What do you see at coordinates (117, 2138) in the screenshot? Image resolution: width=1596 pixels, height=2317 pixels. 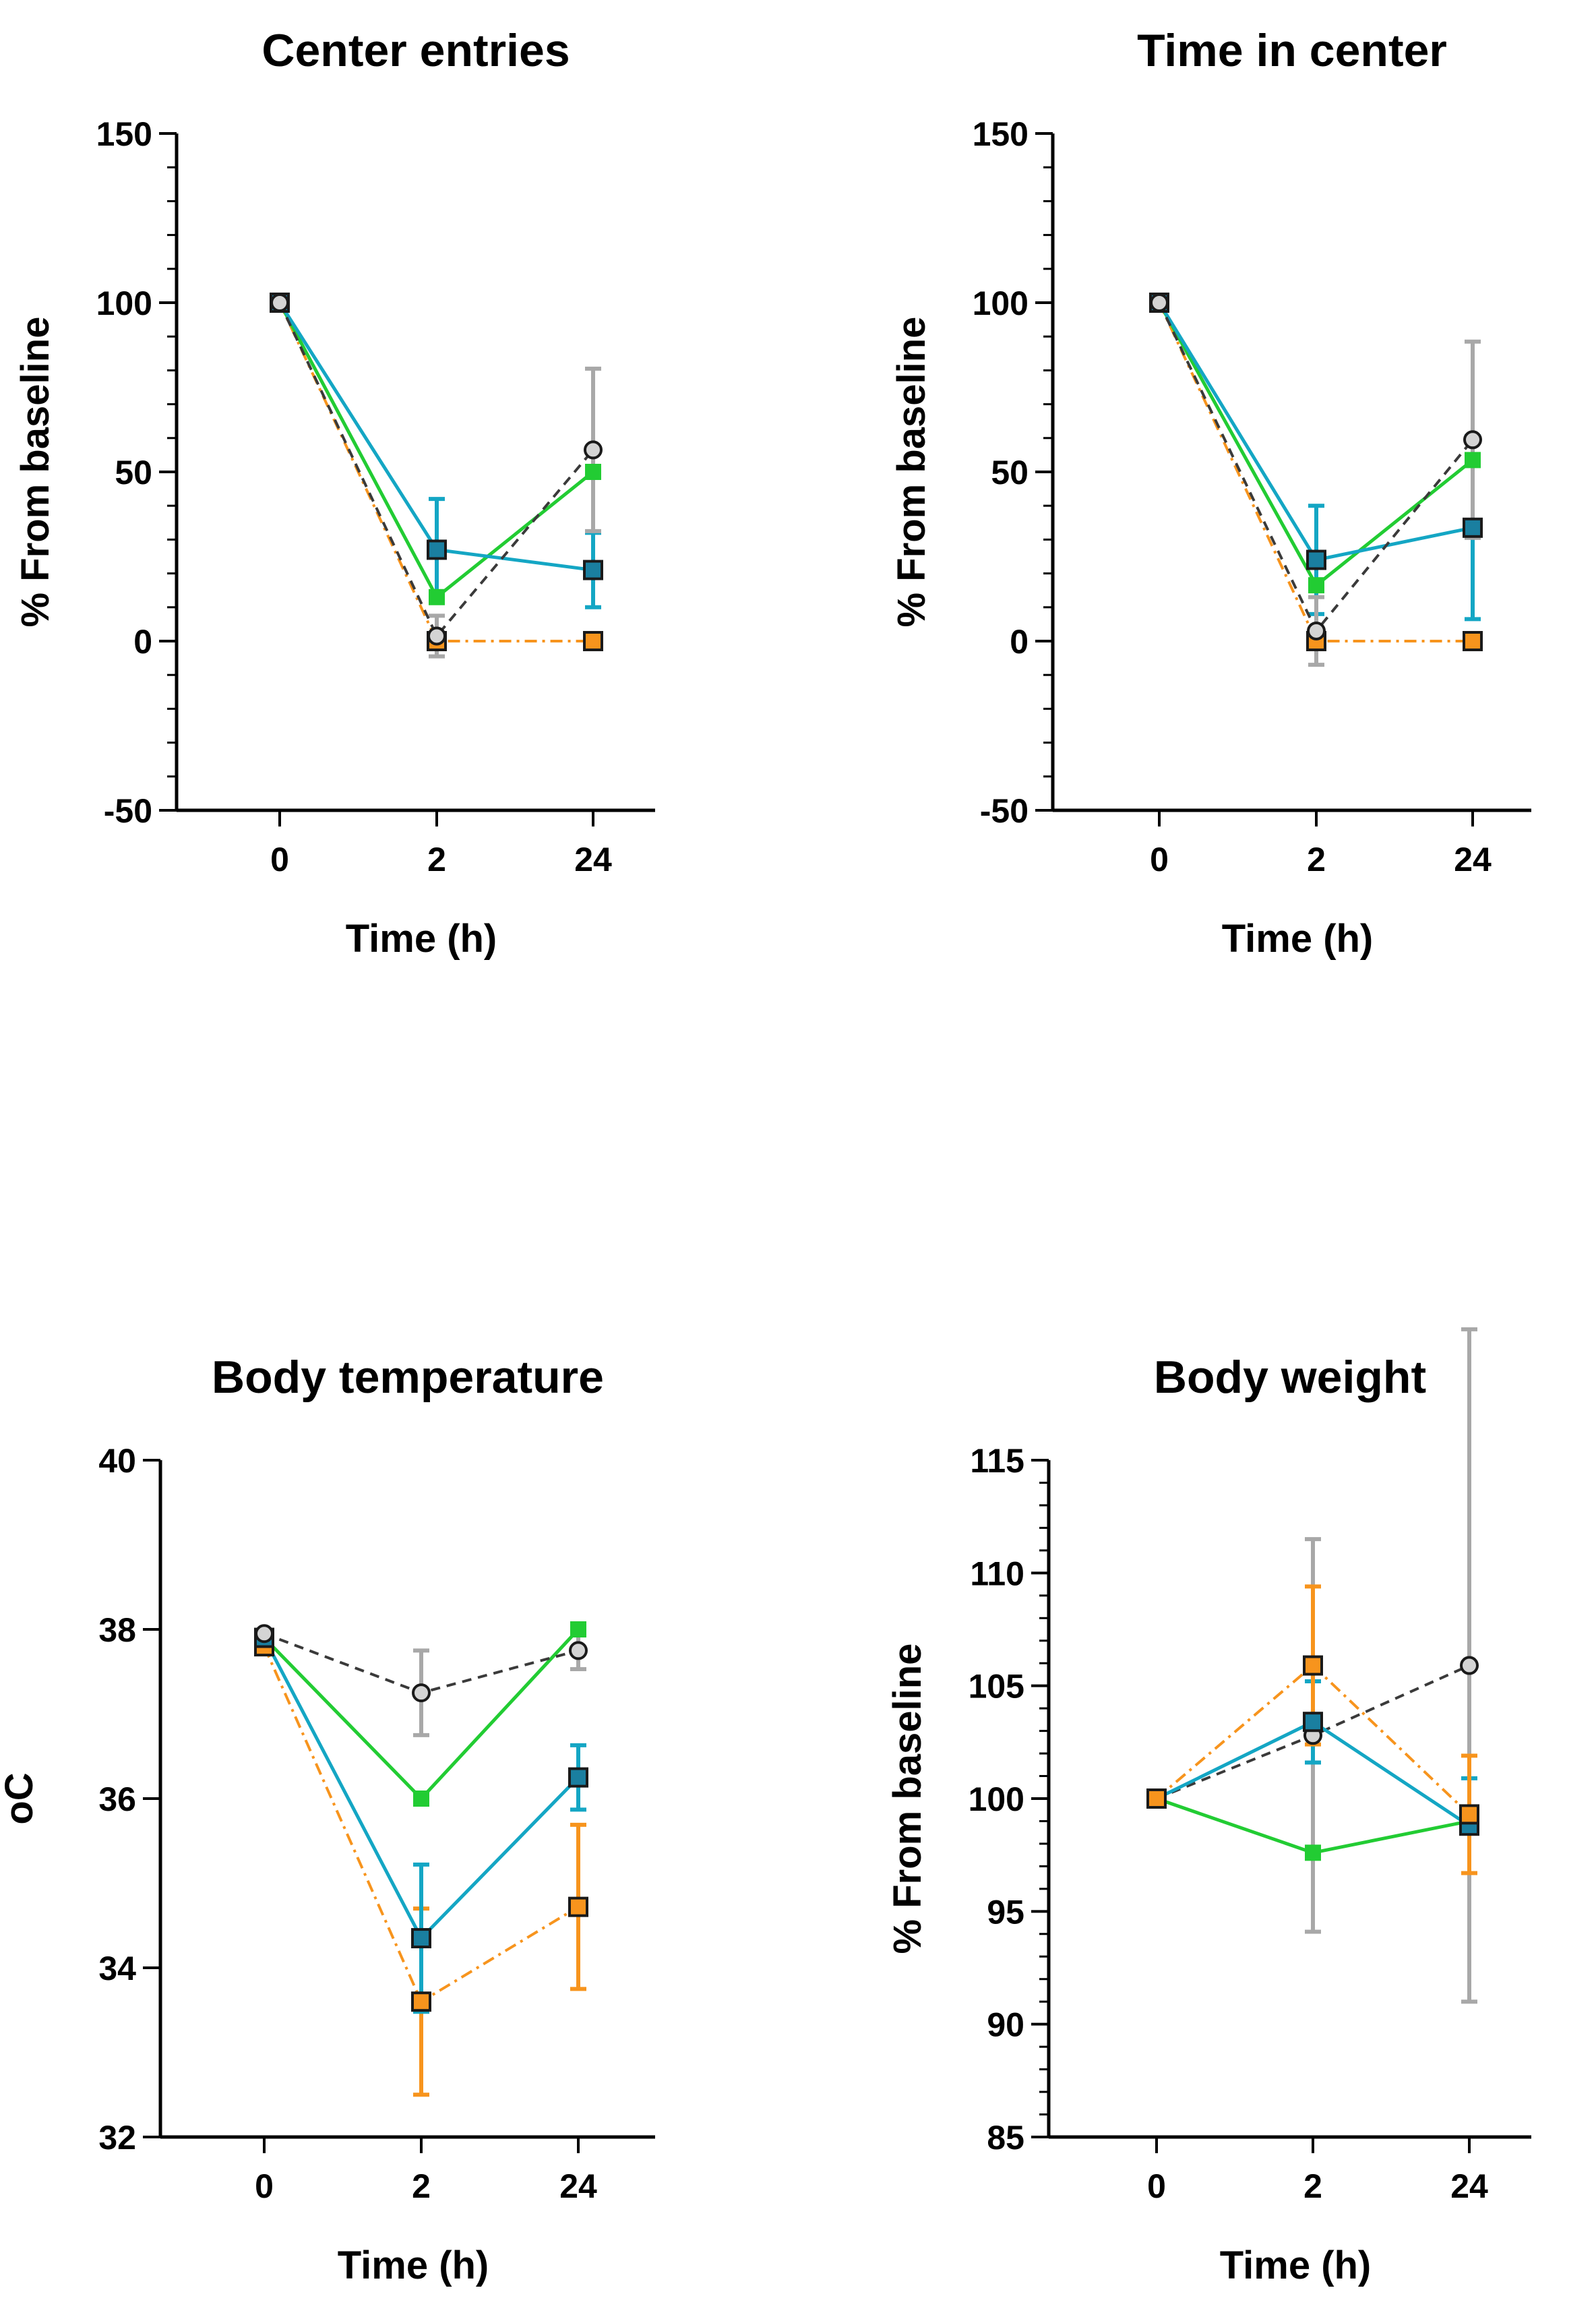 I see `y-tick-label: 32` at bounding box center [117, 2138].